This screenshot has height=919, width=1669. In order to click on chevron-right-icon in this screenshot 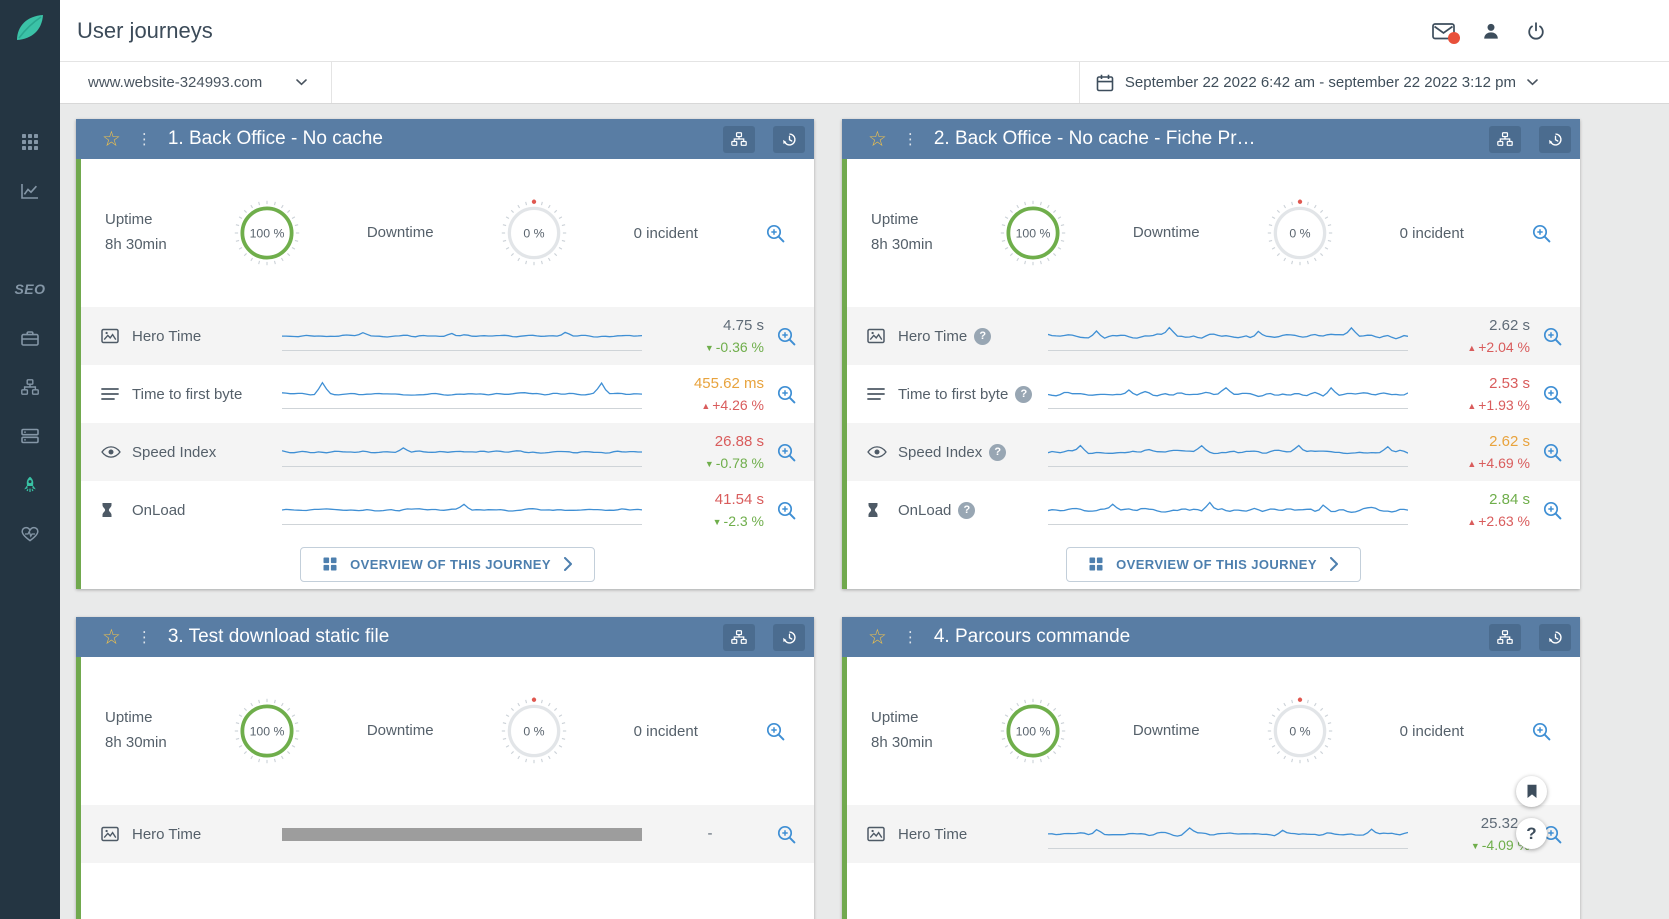, I will do `click(568, 564)`.